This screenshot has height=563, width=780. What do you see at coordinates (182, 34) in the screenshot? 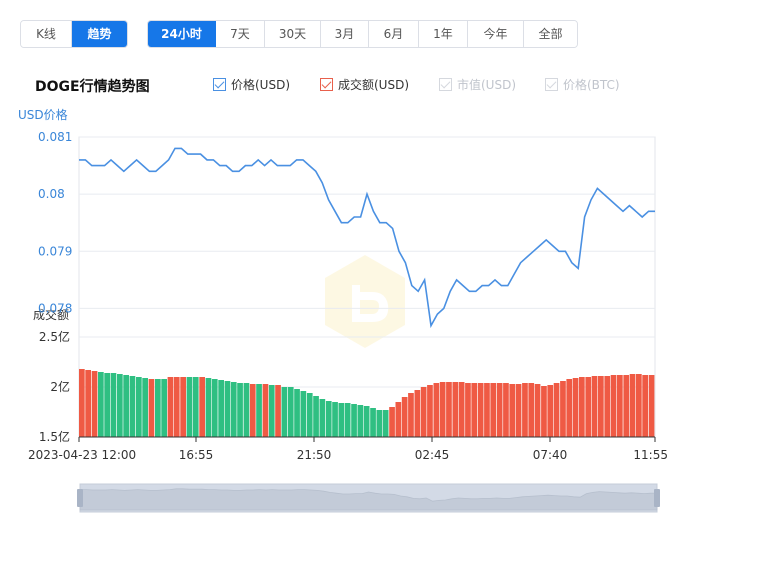
I see `tab-24h: 24小时` at bounding box center [182, 34].